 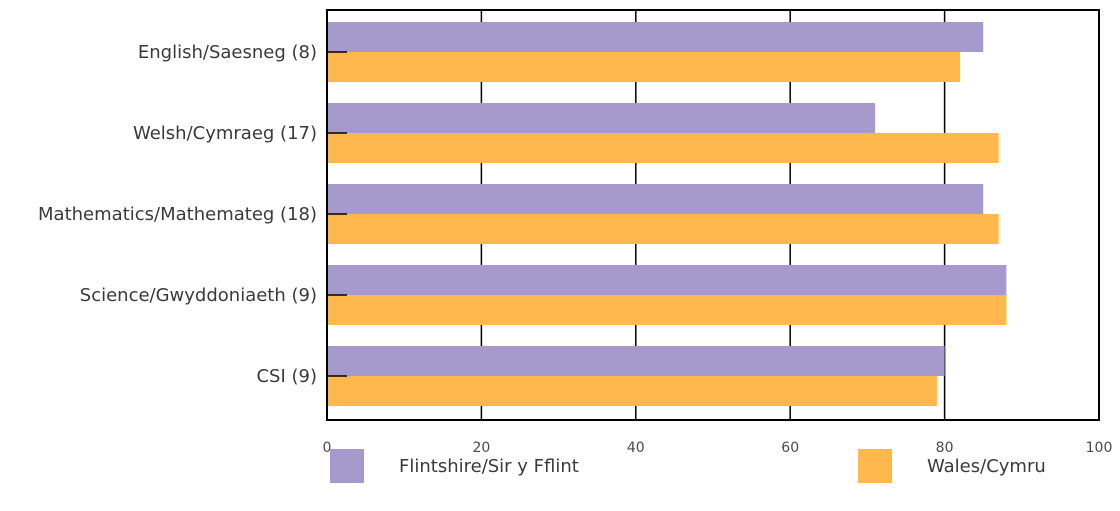 I want to click on tick-label-100: 100, so click(x=1099, y=448).